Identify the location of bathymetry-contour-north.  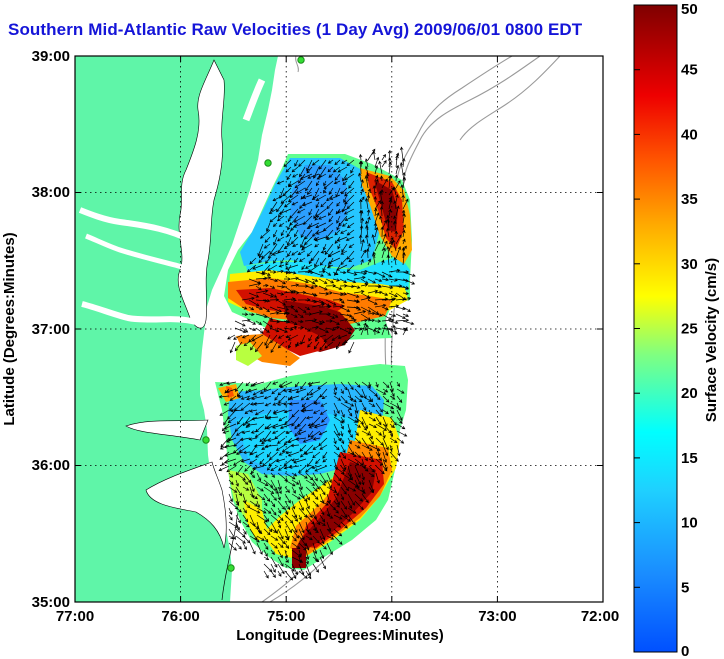
(297, 64).